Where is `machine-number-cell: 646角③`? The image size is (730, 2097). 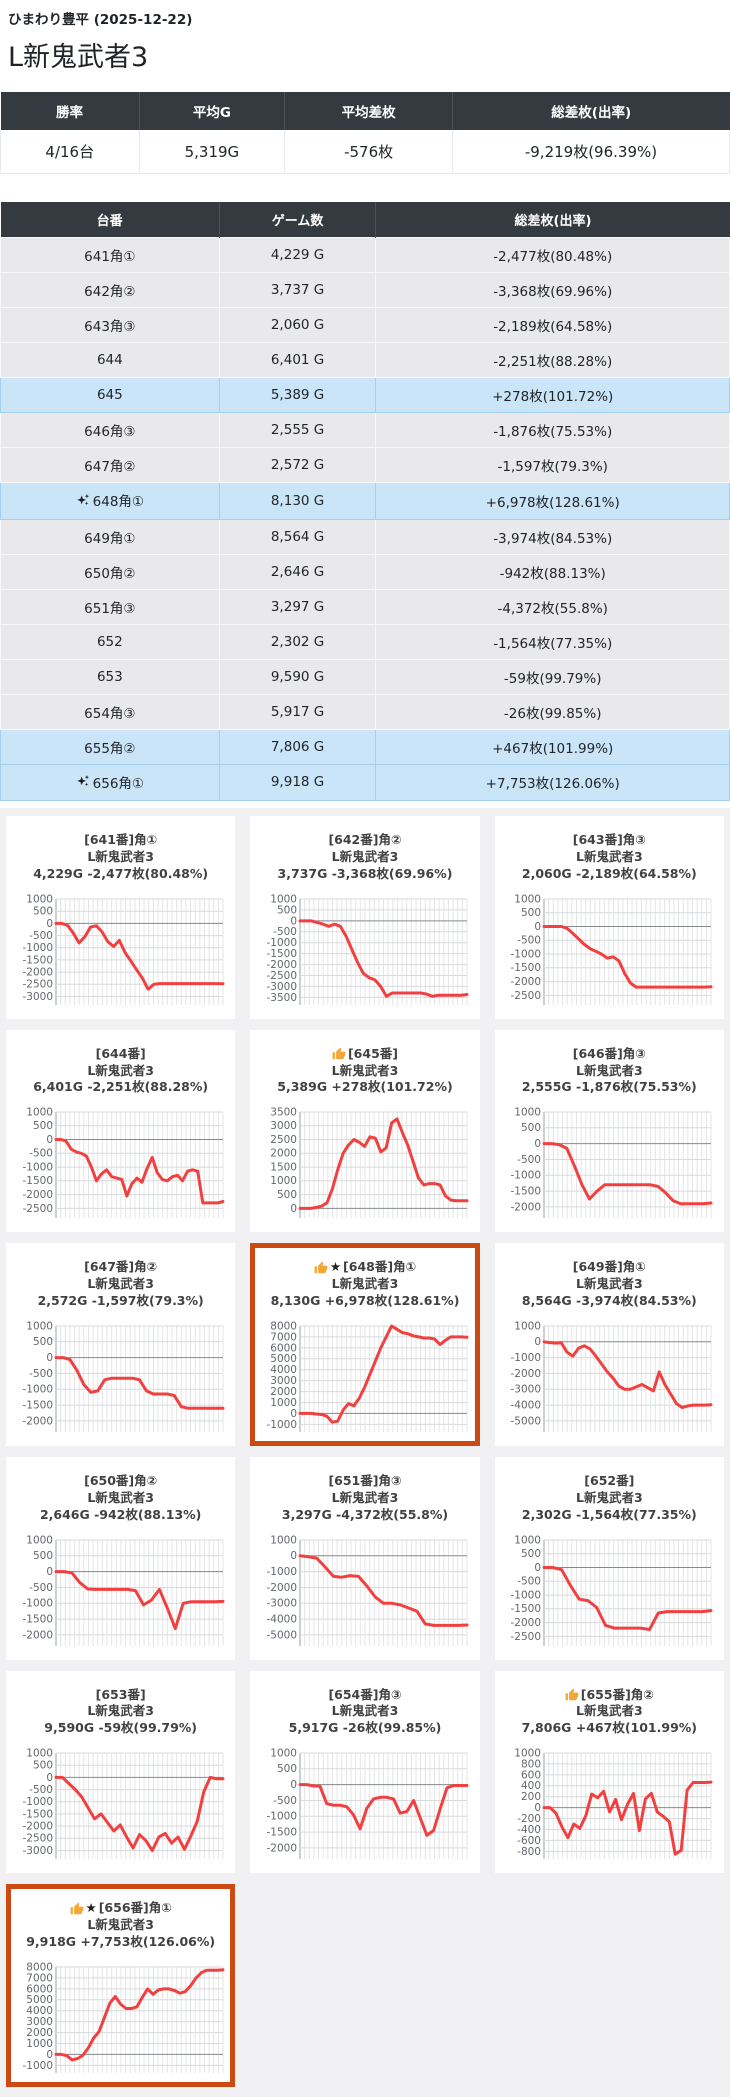 machine-number-cell: 646角③ is located at coordinates (110, 430).